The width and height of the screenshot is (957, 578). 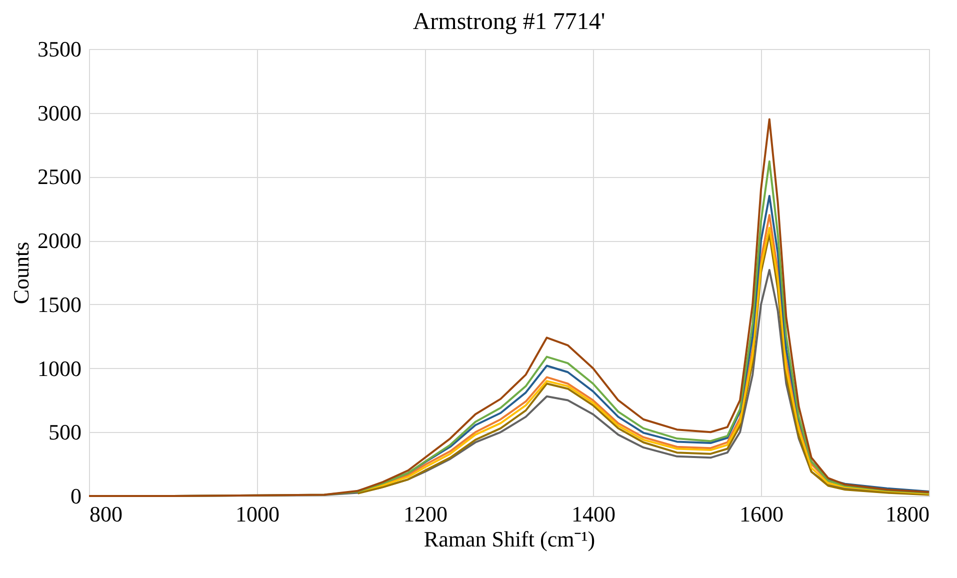 I want to click on x-tick-label: 1800, so click(x=908, y=514).